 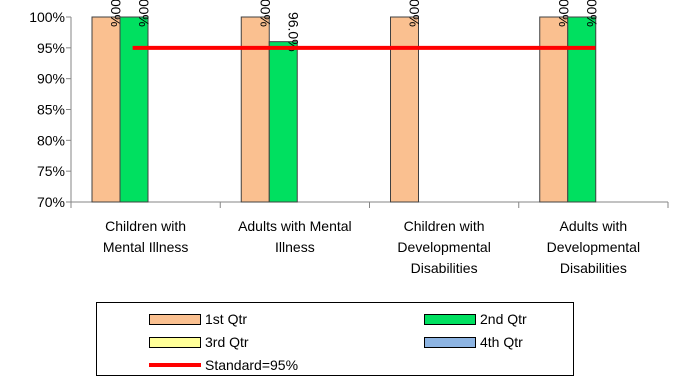 I want to click on legend-label-standard: Standard=95%, so click(x=251, y=365).